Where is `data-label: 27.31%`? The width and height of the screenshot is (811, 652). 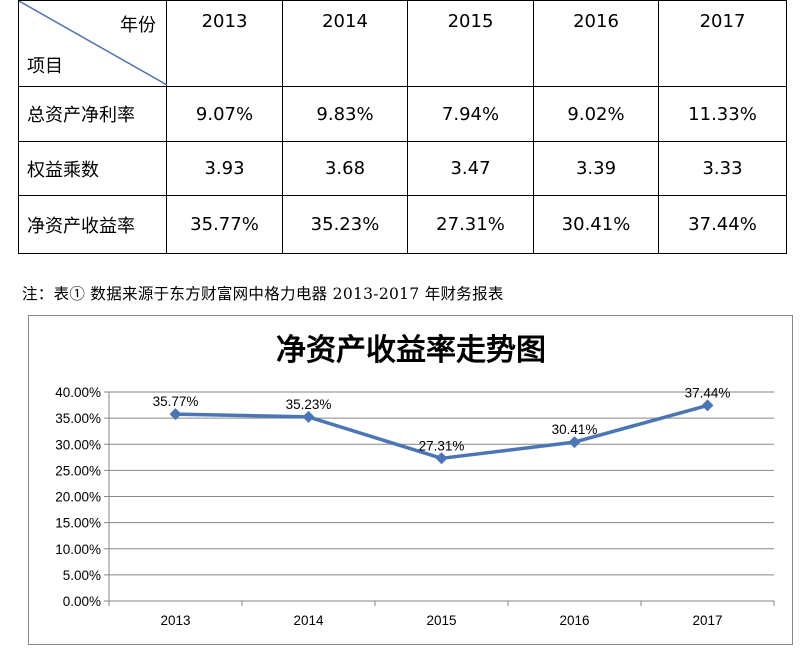 data-label: 27.31% is located at coordinates (442, 445).